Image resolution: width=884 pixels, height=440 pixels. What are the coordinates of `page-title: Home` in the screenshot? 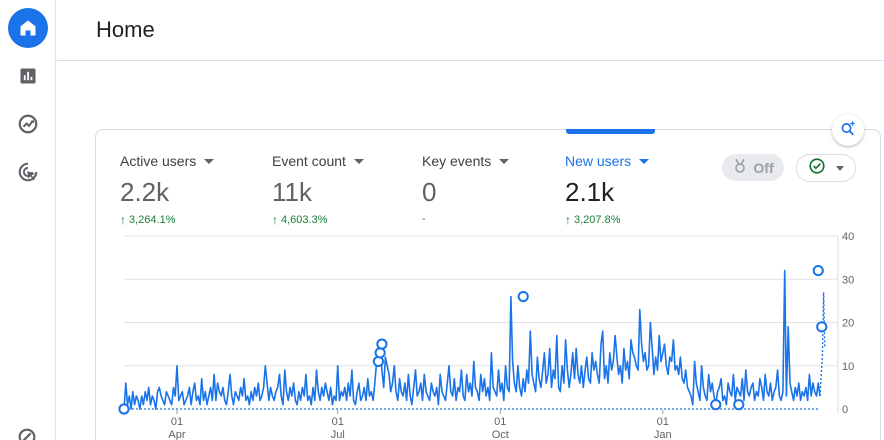 It's located at (125, 29).